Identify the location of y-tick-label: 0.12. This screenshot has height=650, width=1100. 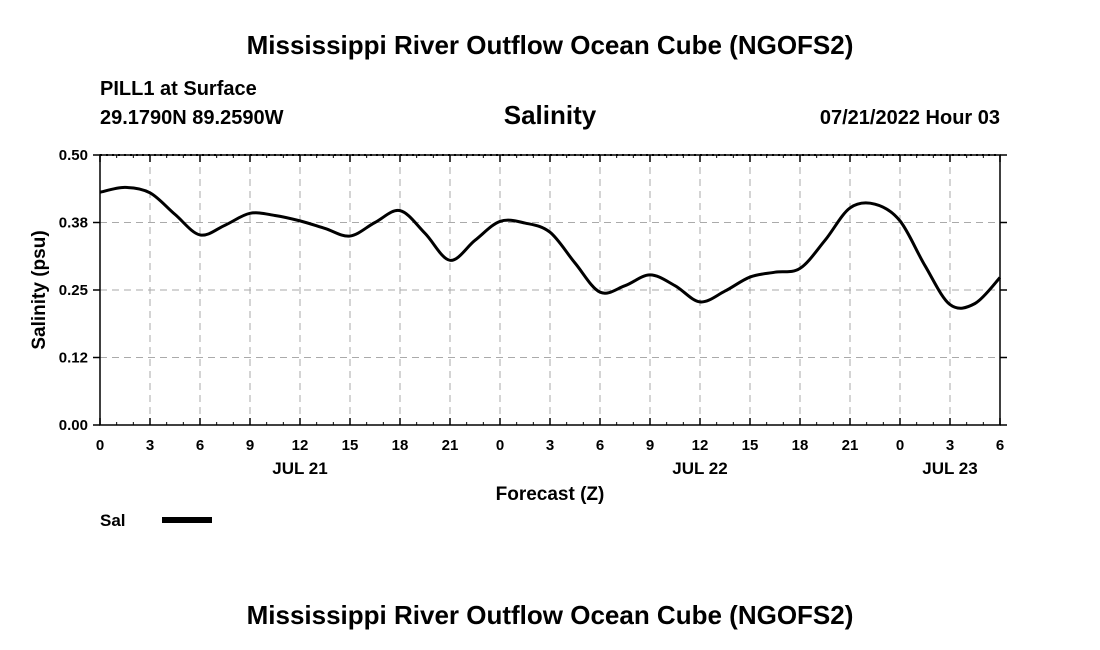
(73, 358).